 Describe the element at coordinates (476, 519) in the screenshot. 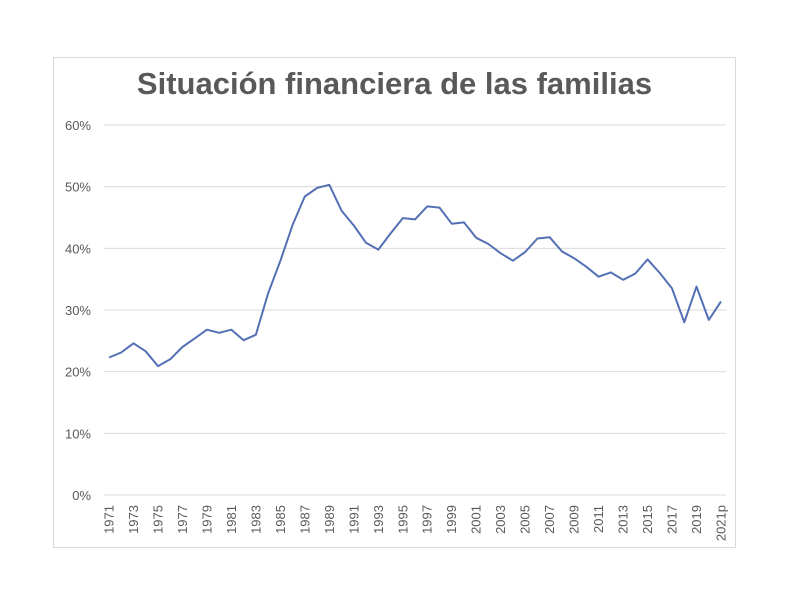

I see `x-tick-label: 2001` at that location.